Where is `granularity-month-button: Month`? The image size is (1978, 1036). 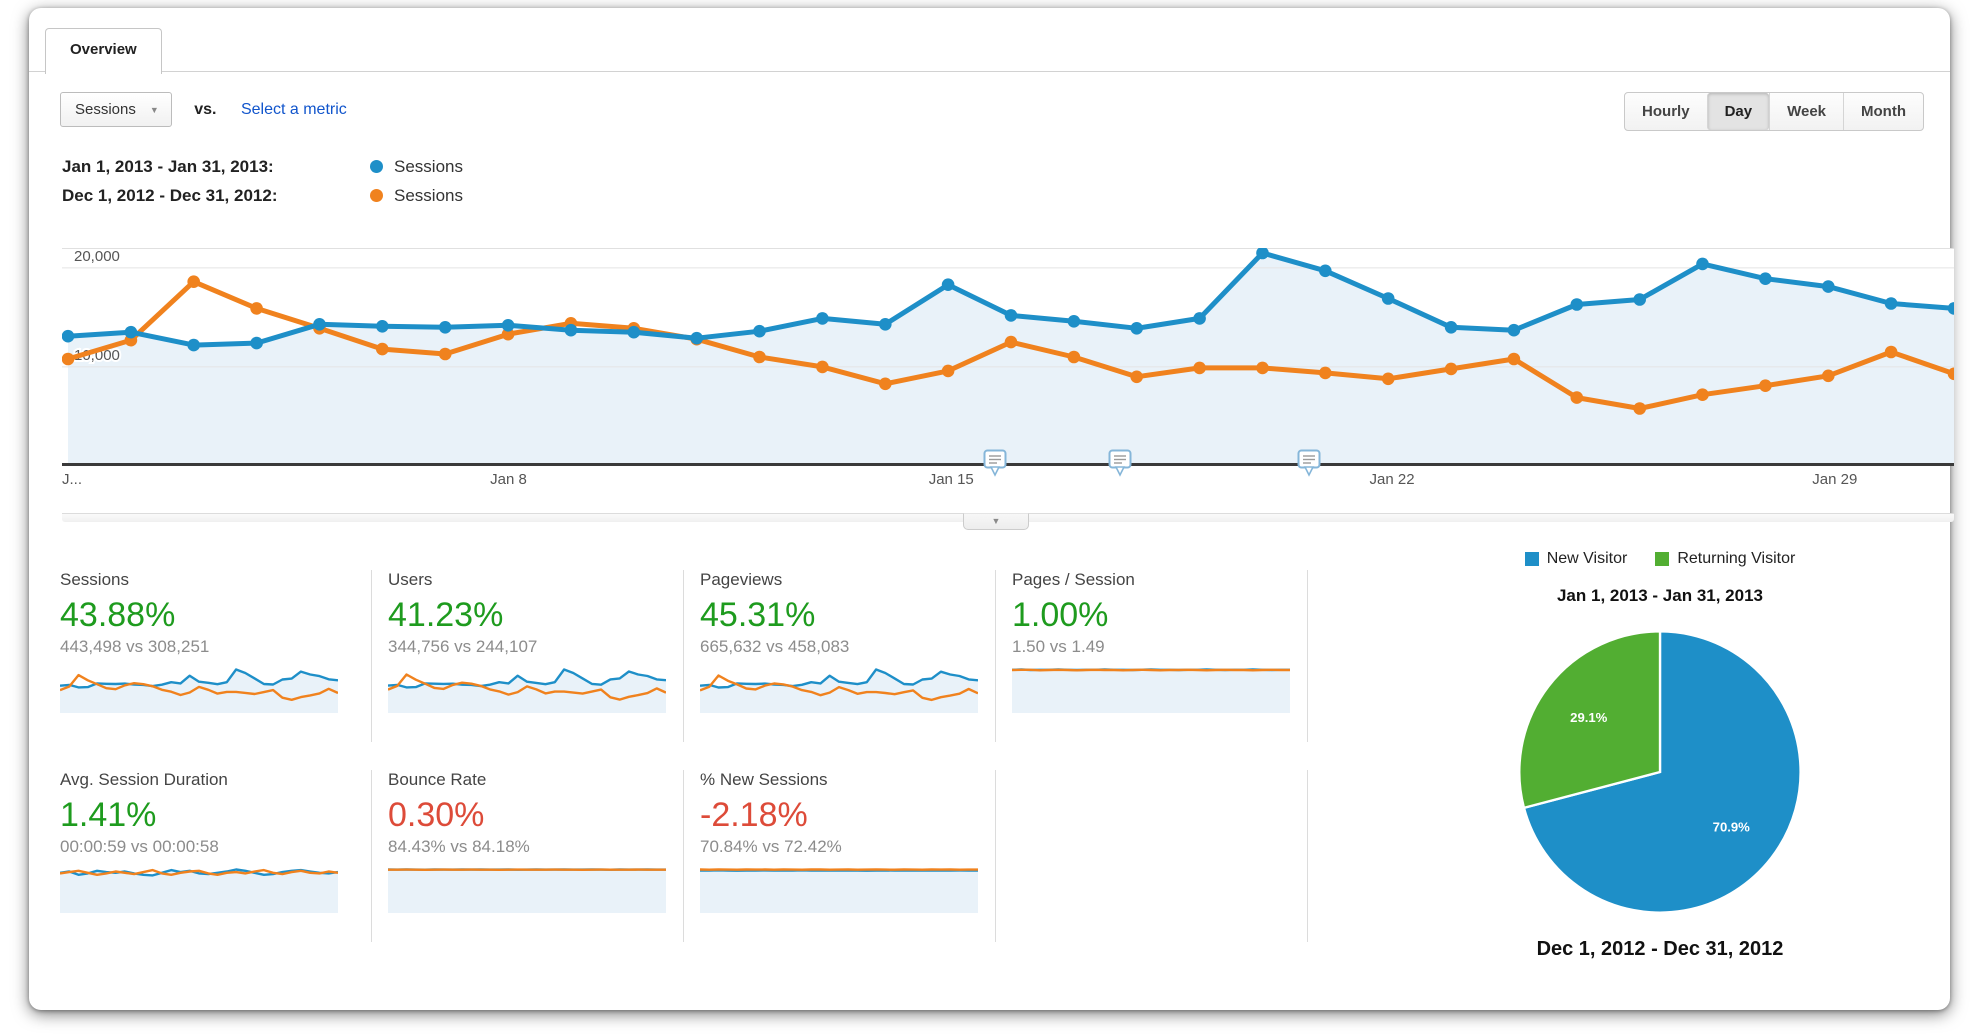 granularity-month-button: Month is located at coordinates (1883, 111).